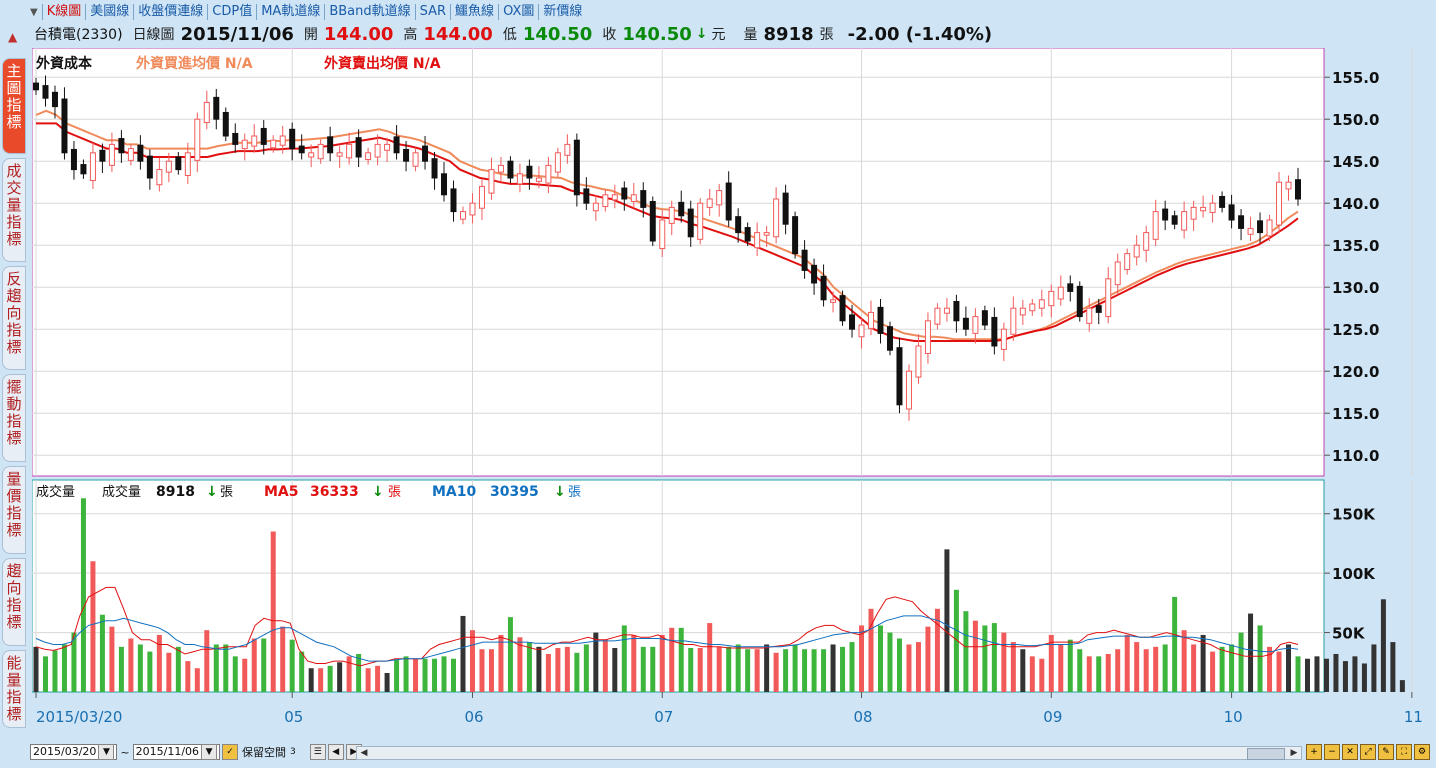 This screenshot has width=1436, height=768. What do you see at coordinates (657, 34) in the screenshot?
I see `close-value: 140.50` at bounding box center [657, 34].